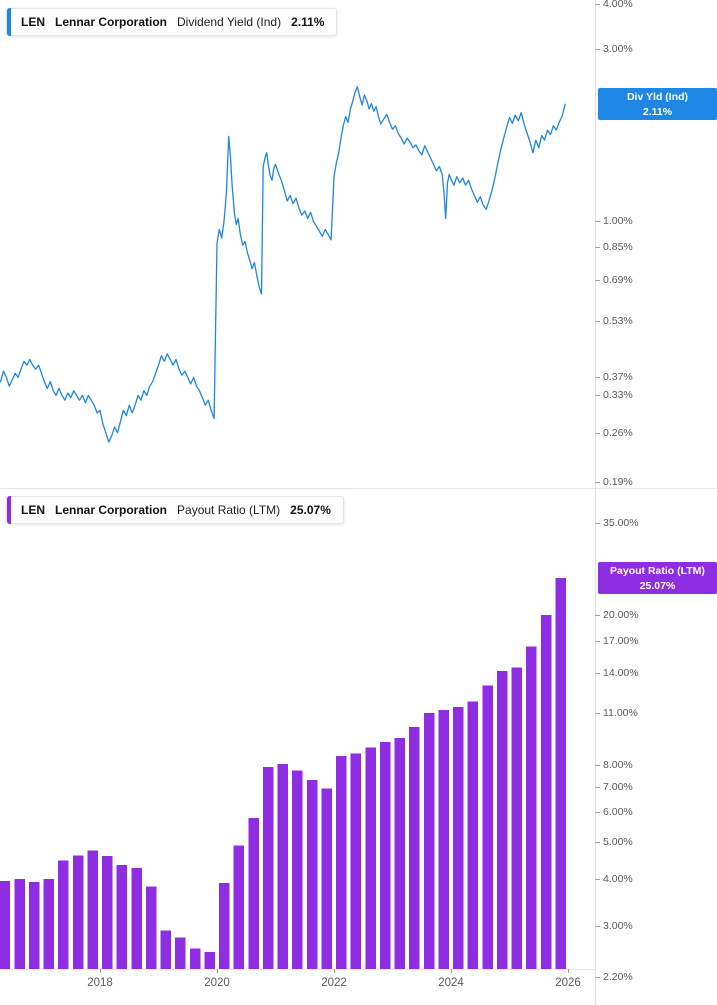 The height and width of the screenshot is (1005, 717). Describe the element at coordinates (229, 22) in the screenshot. I see `metric-name-label: Dividend Yield (Ind)` at that location.